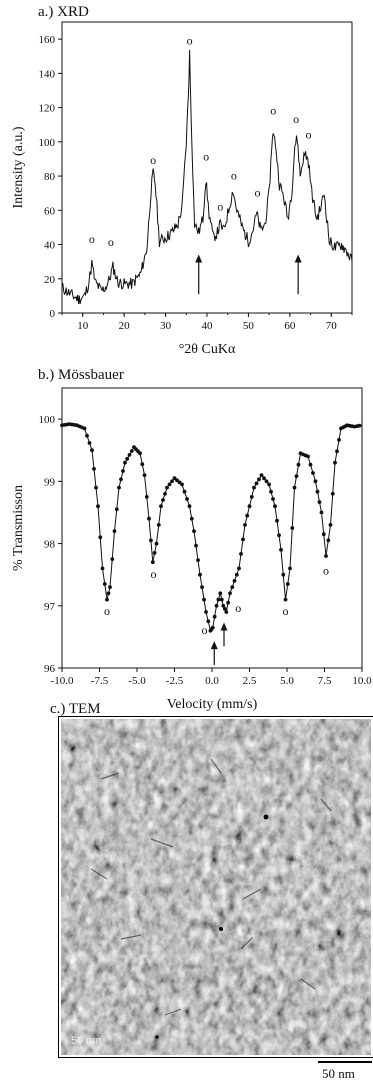 This screenshot has height=1084, width=373. What do you see at coordinates (50, 482) in the screenshot?
I see `mossbauer-y-tick-label: 99` at bounding box center [50, 482].